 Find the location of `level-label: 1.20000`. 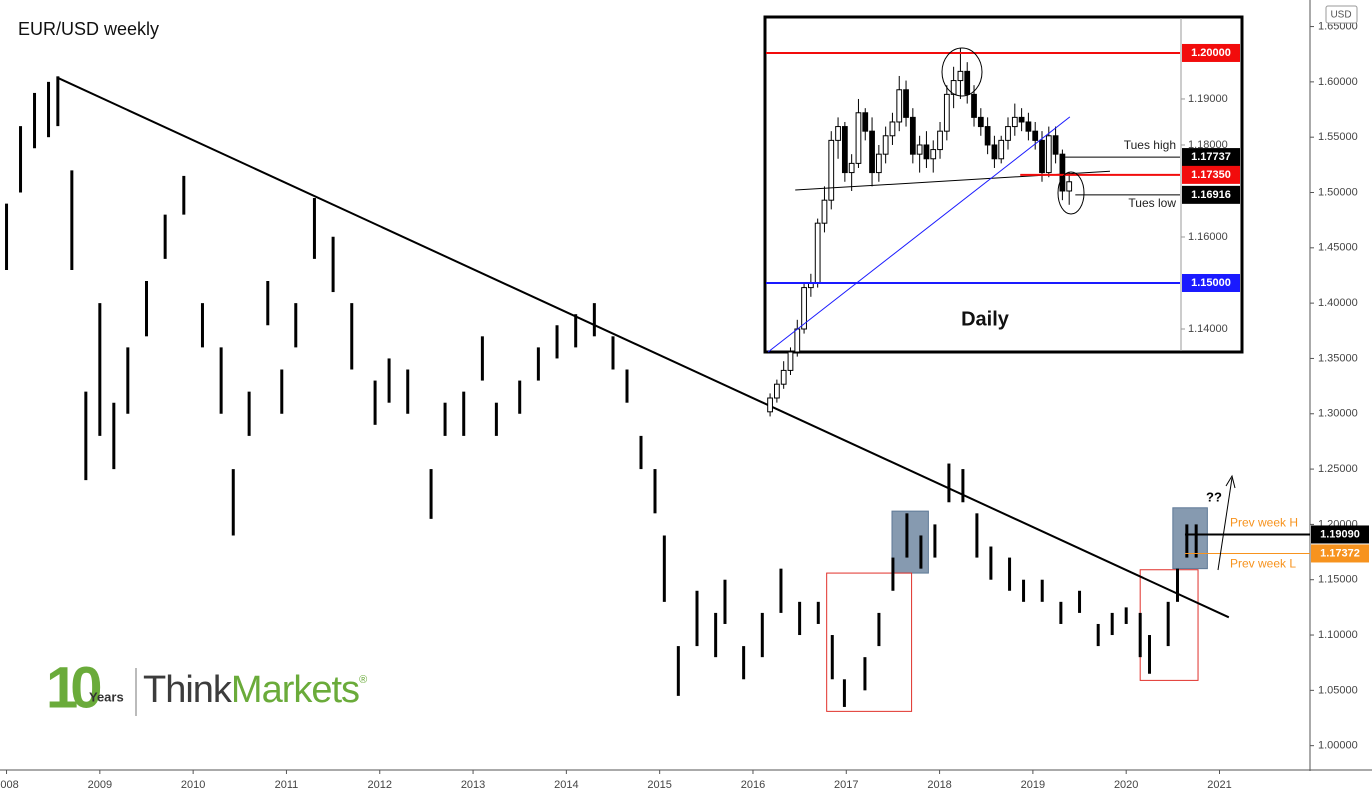

level-label: 1.20000 is located at coordinates (1211, 53).